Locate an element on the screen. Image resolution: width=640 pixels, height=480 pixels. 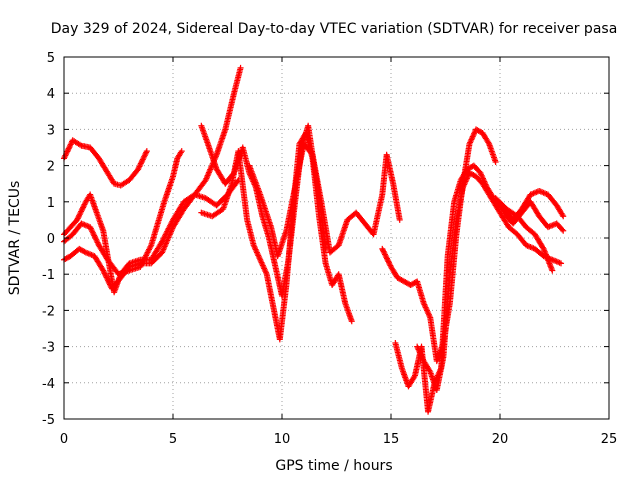
x-tick-label: 5 is located at coordinates (173, 439).